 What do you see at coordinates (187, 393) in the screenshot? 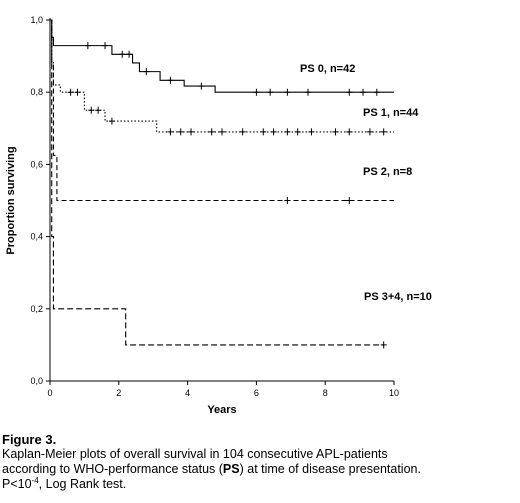
I see `x-tick-label: 4` at bounding box center [187, 393].